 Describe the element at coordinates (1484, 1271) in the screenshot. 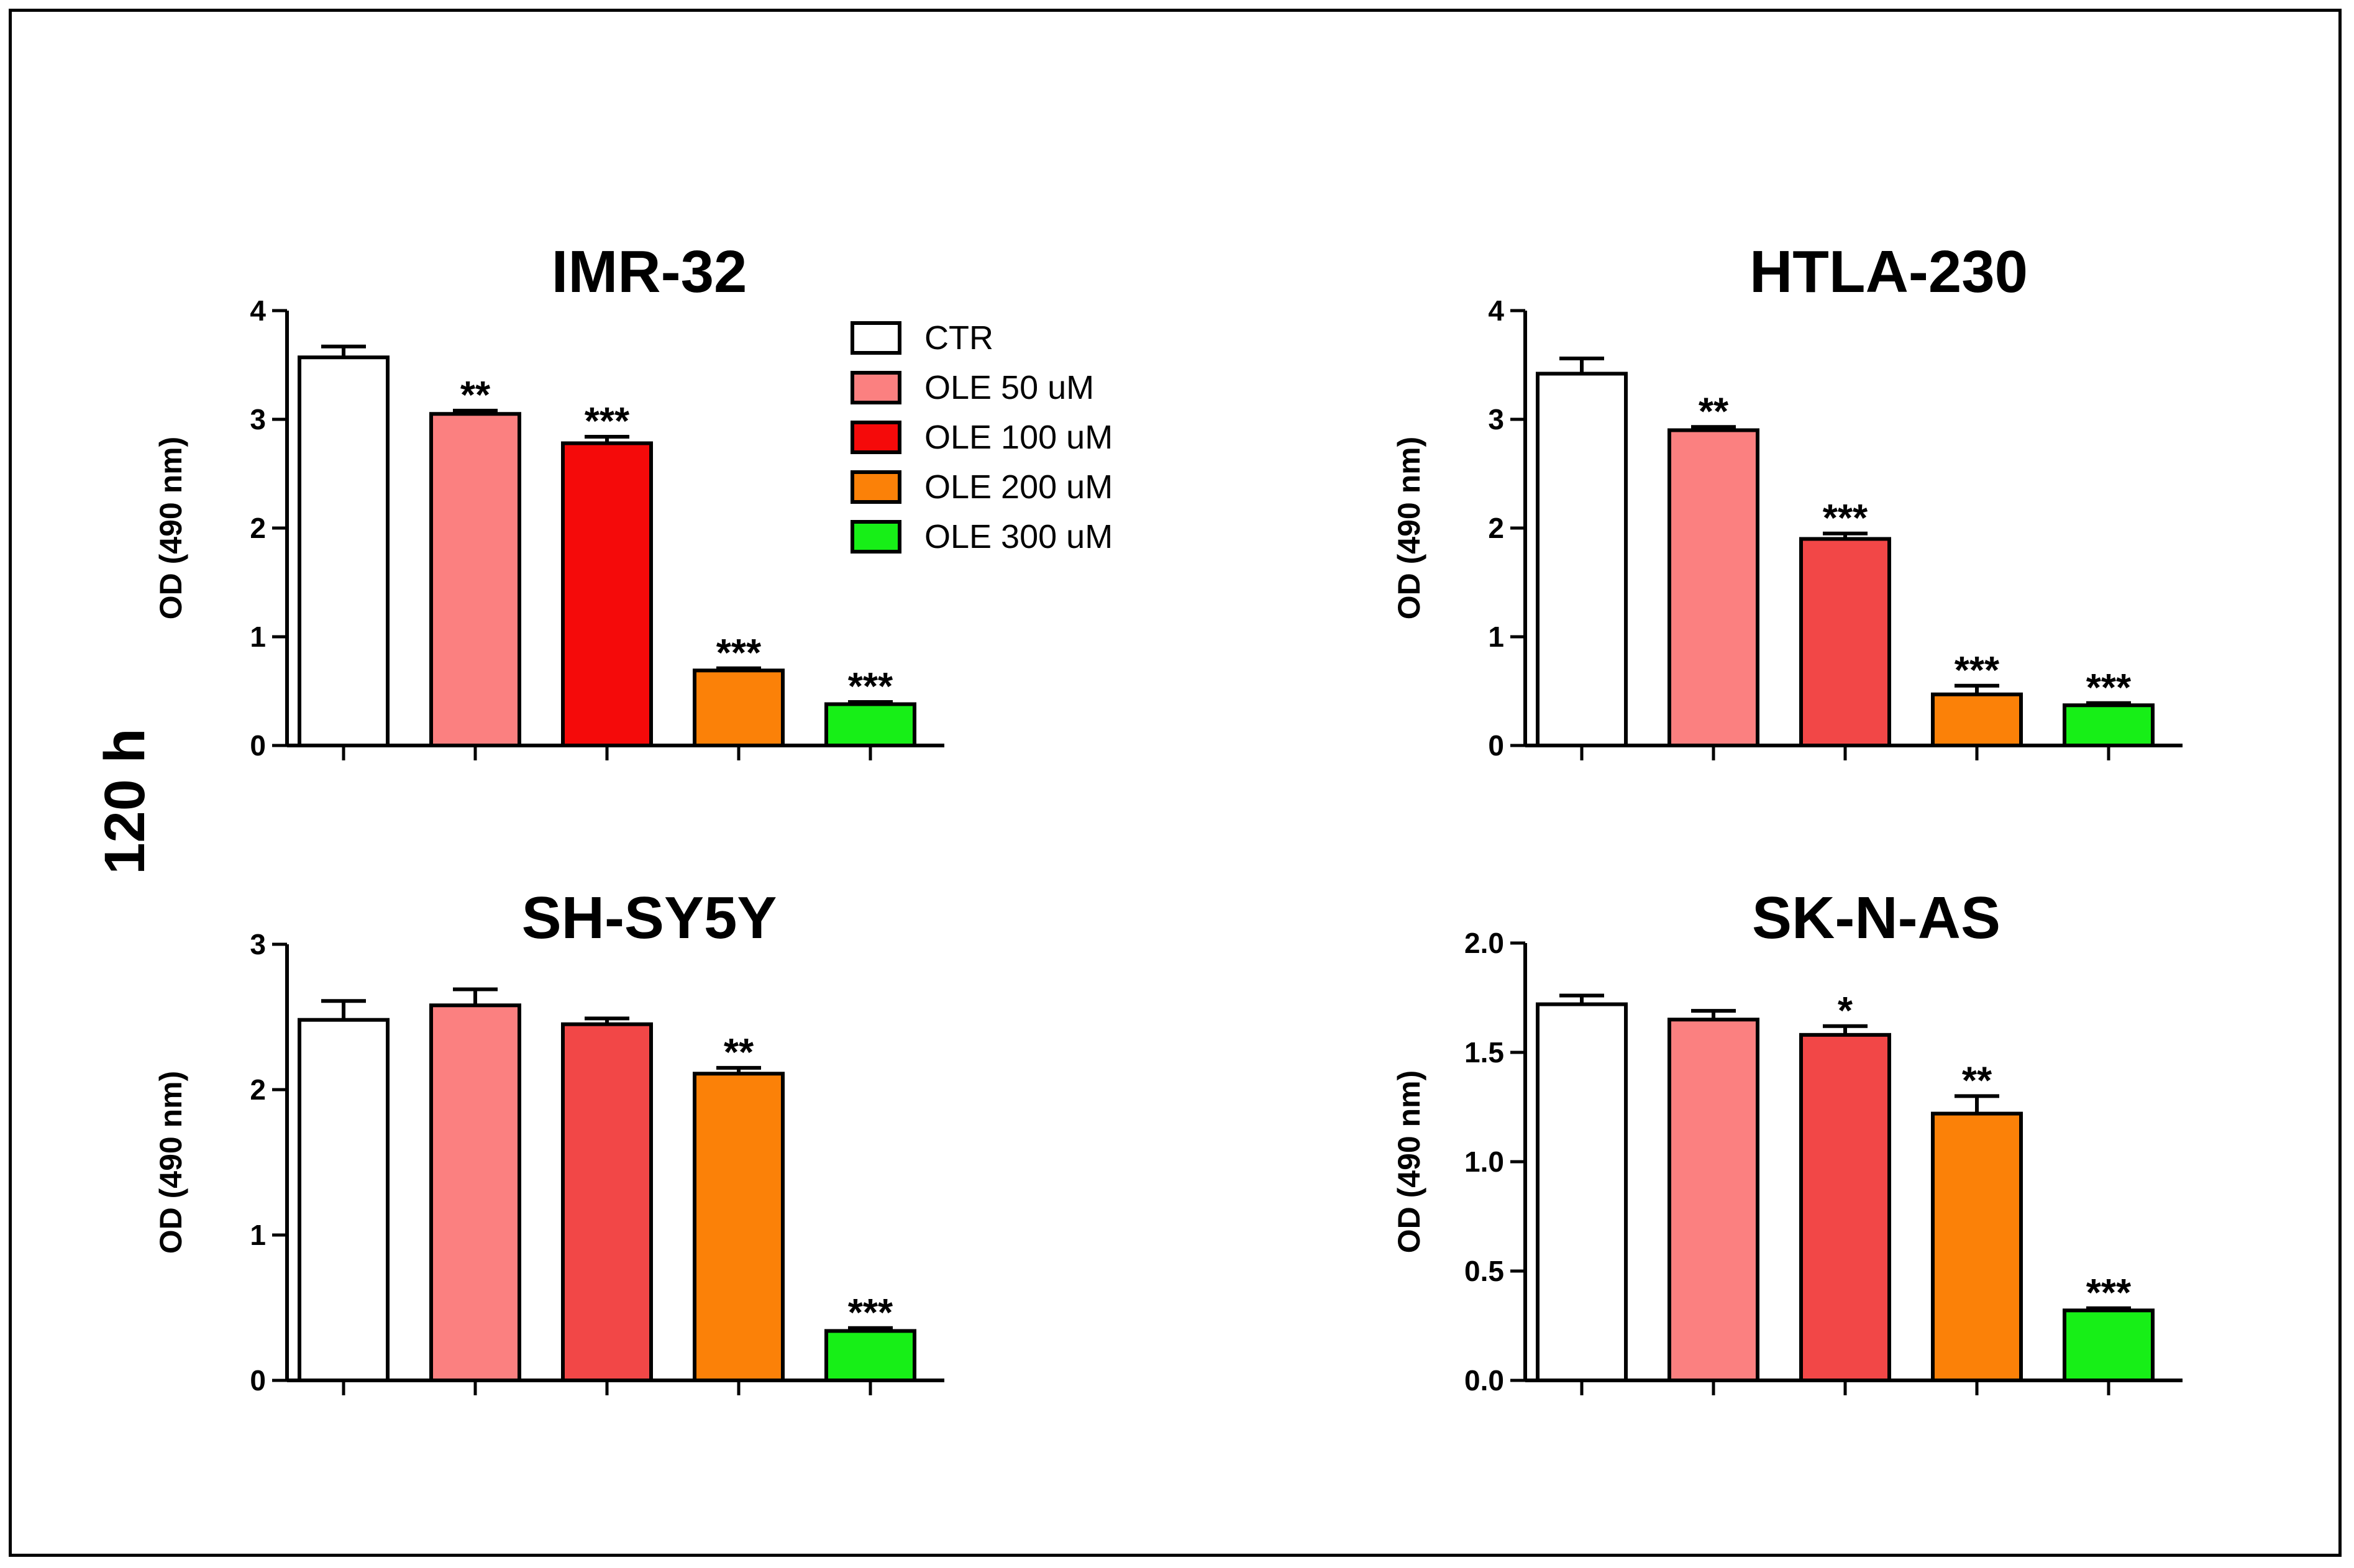

I see `y-tick-label: 0.5` at that location.